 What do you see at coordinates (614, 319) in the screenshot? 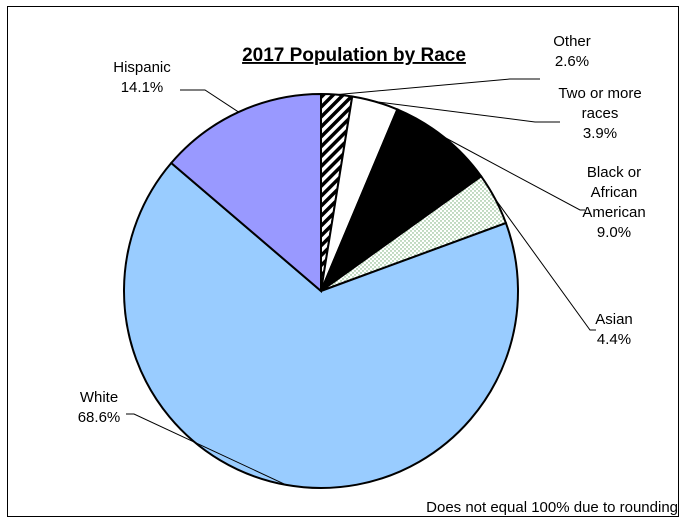
I see `slice-name-label: Asian` at bounding box center [614, 319].